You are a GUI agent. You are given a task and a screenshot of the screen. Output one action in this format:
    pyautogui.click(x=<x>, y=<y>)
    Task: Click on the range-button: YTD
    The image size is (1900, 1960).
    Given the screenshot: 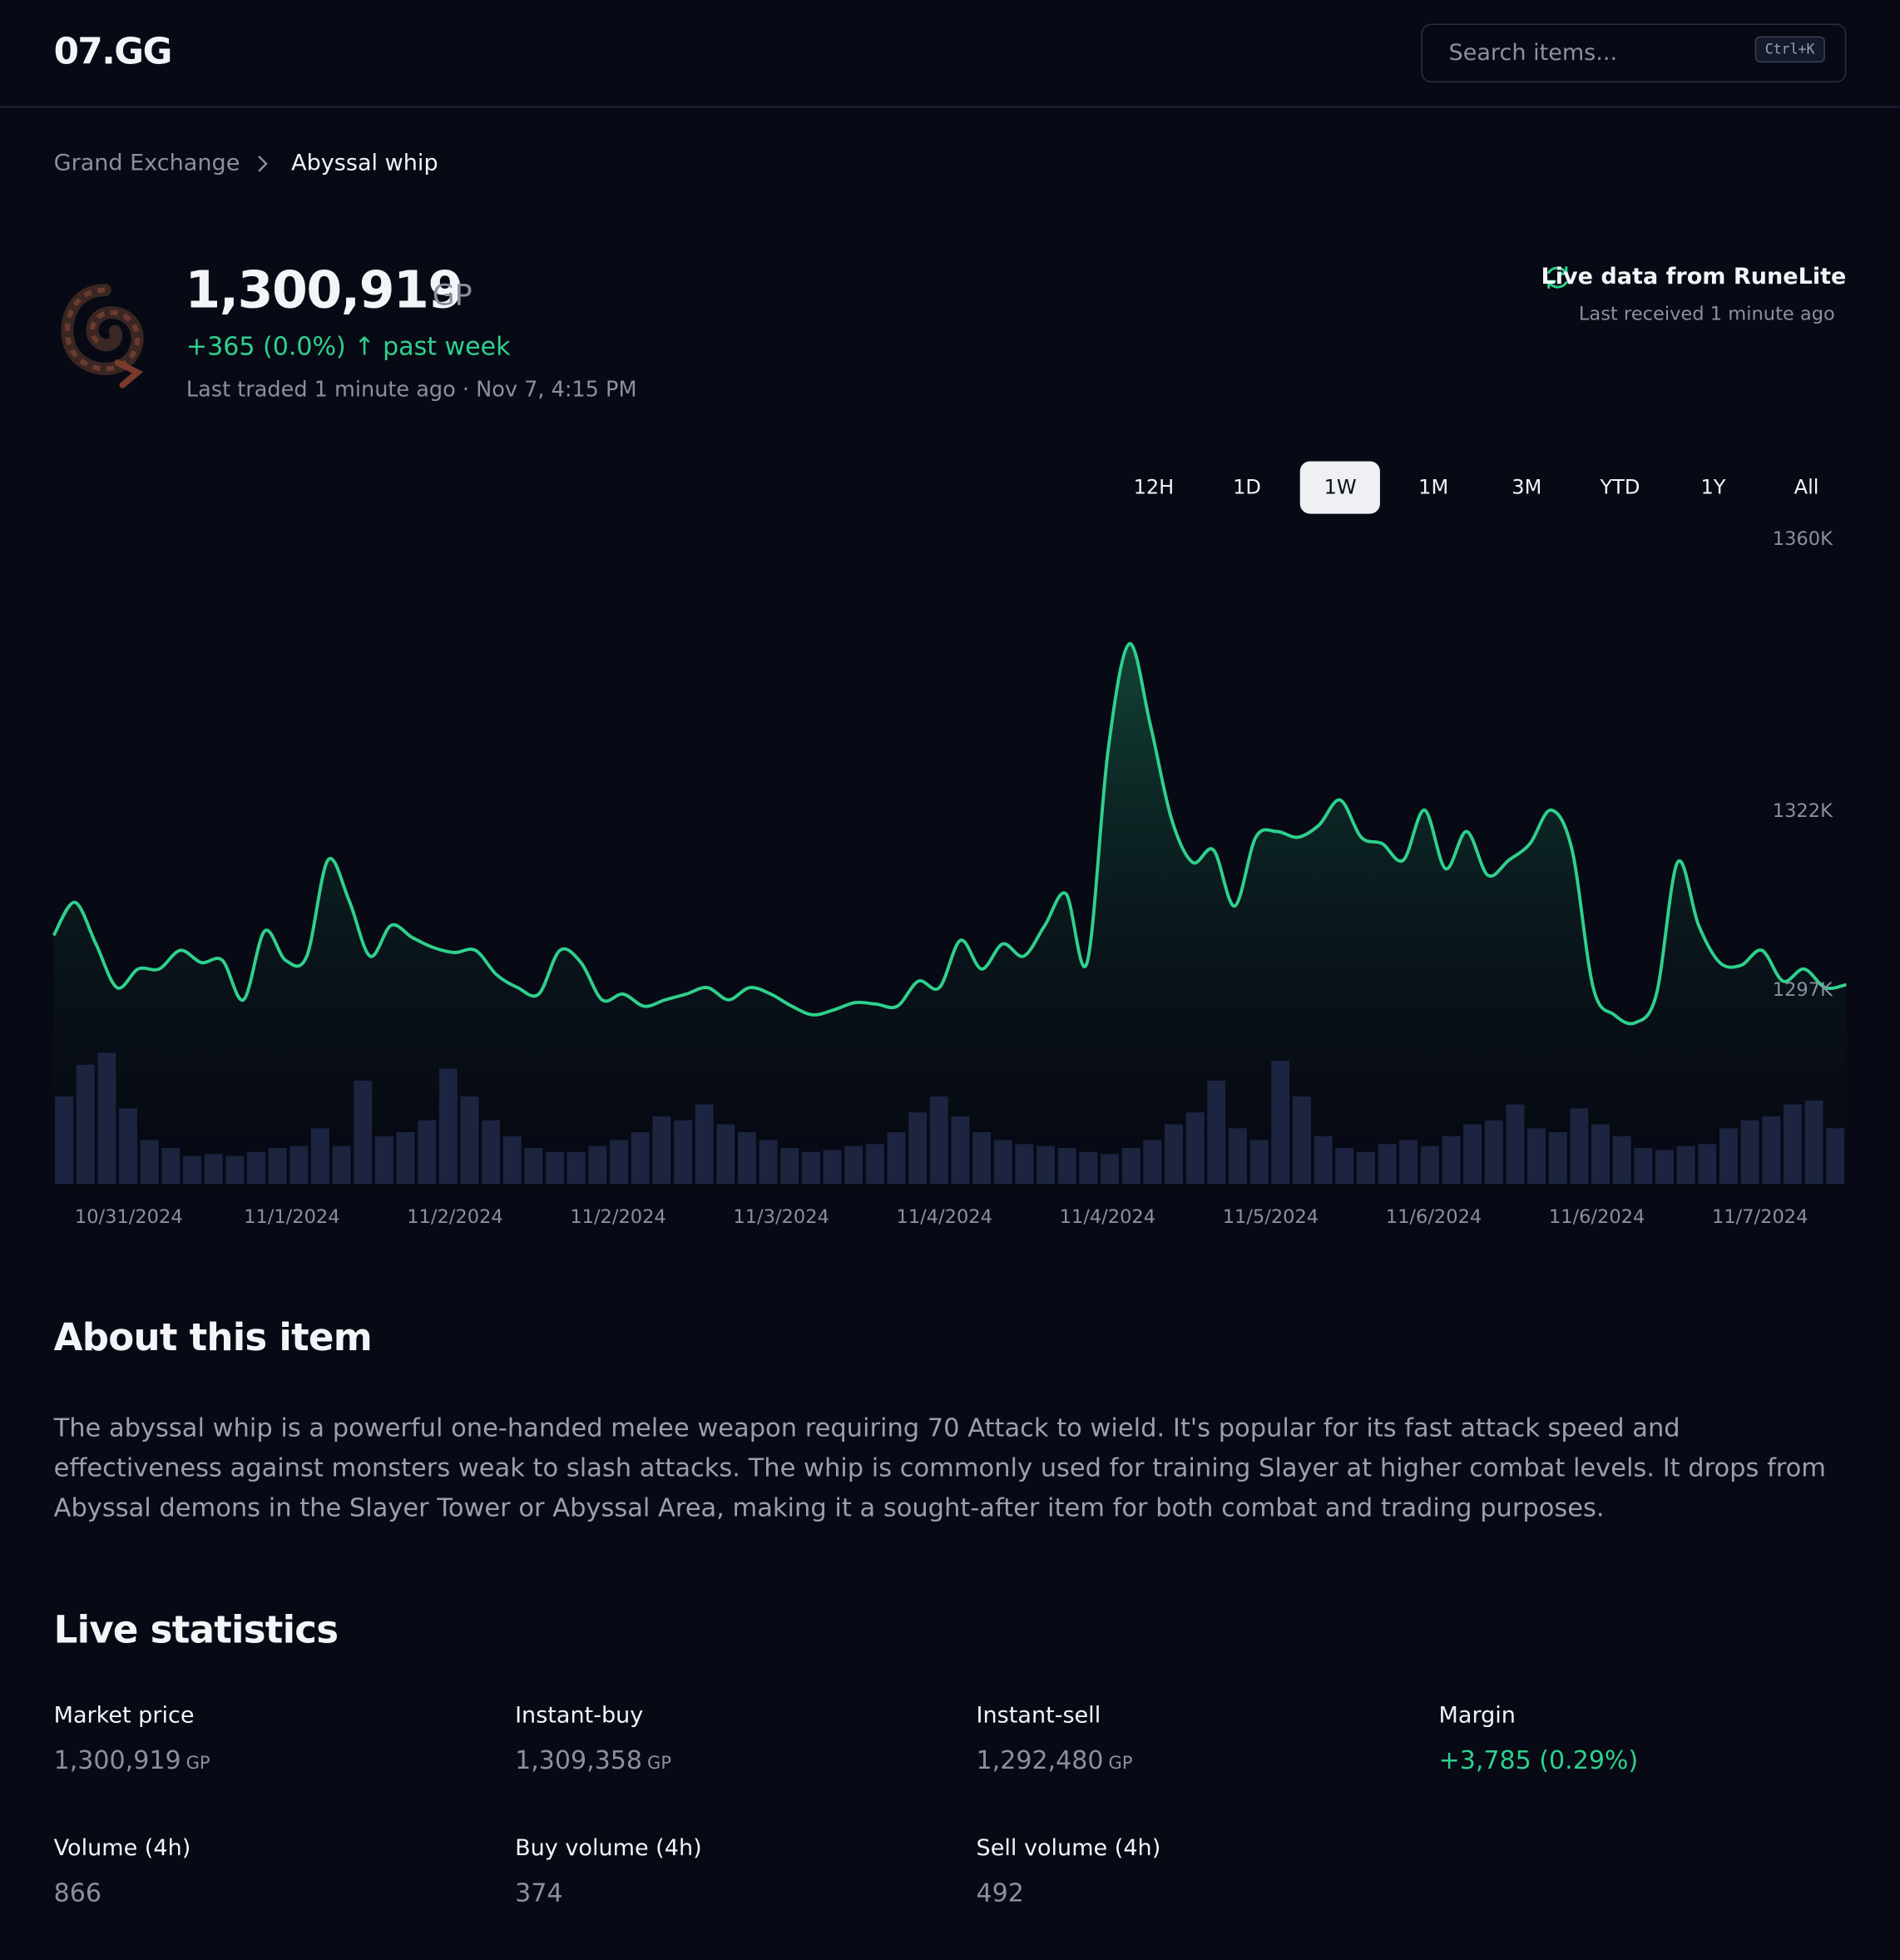 What is the action you would take?
    pyautogui.click(x=1620, y=486)
    